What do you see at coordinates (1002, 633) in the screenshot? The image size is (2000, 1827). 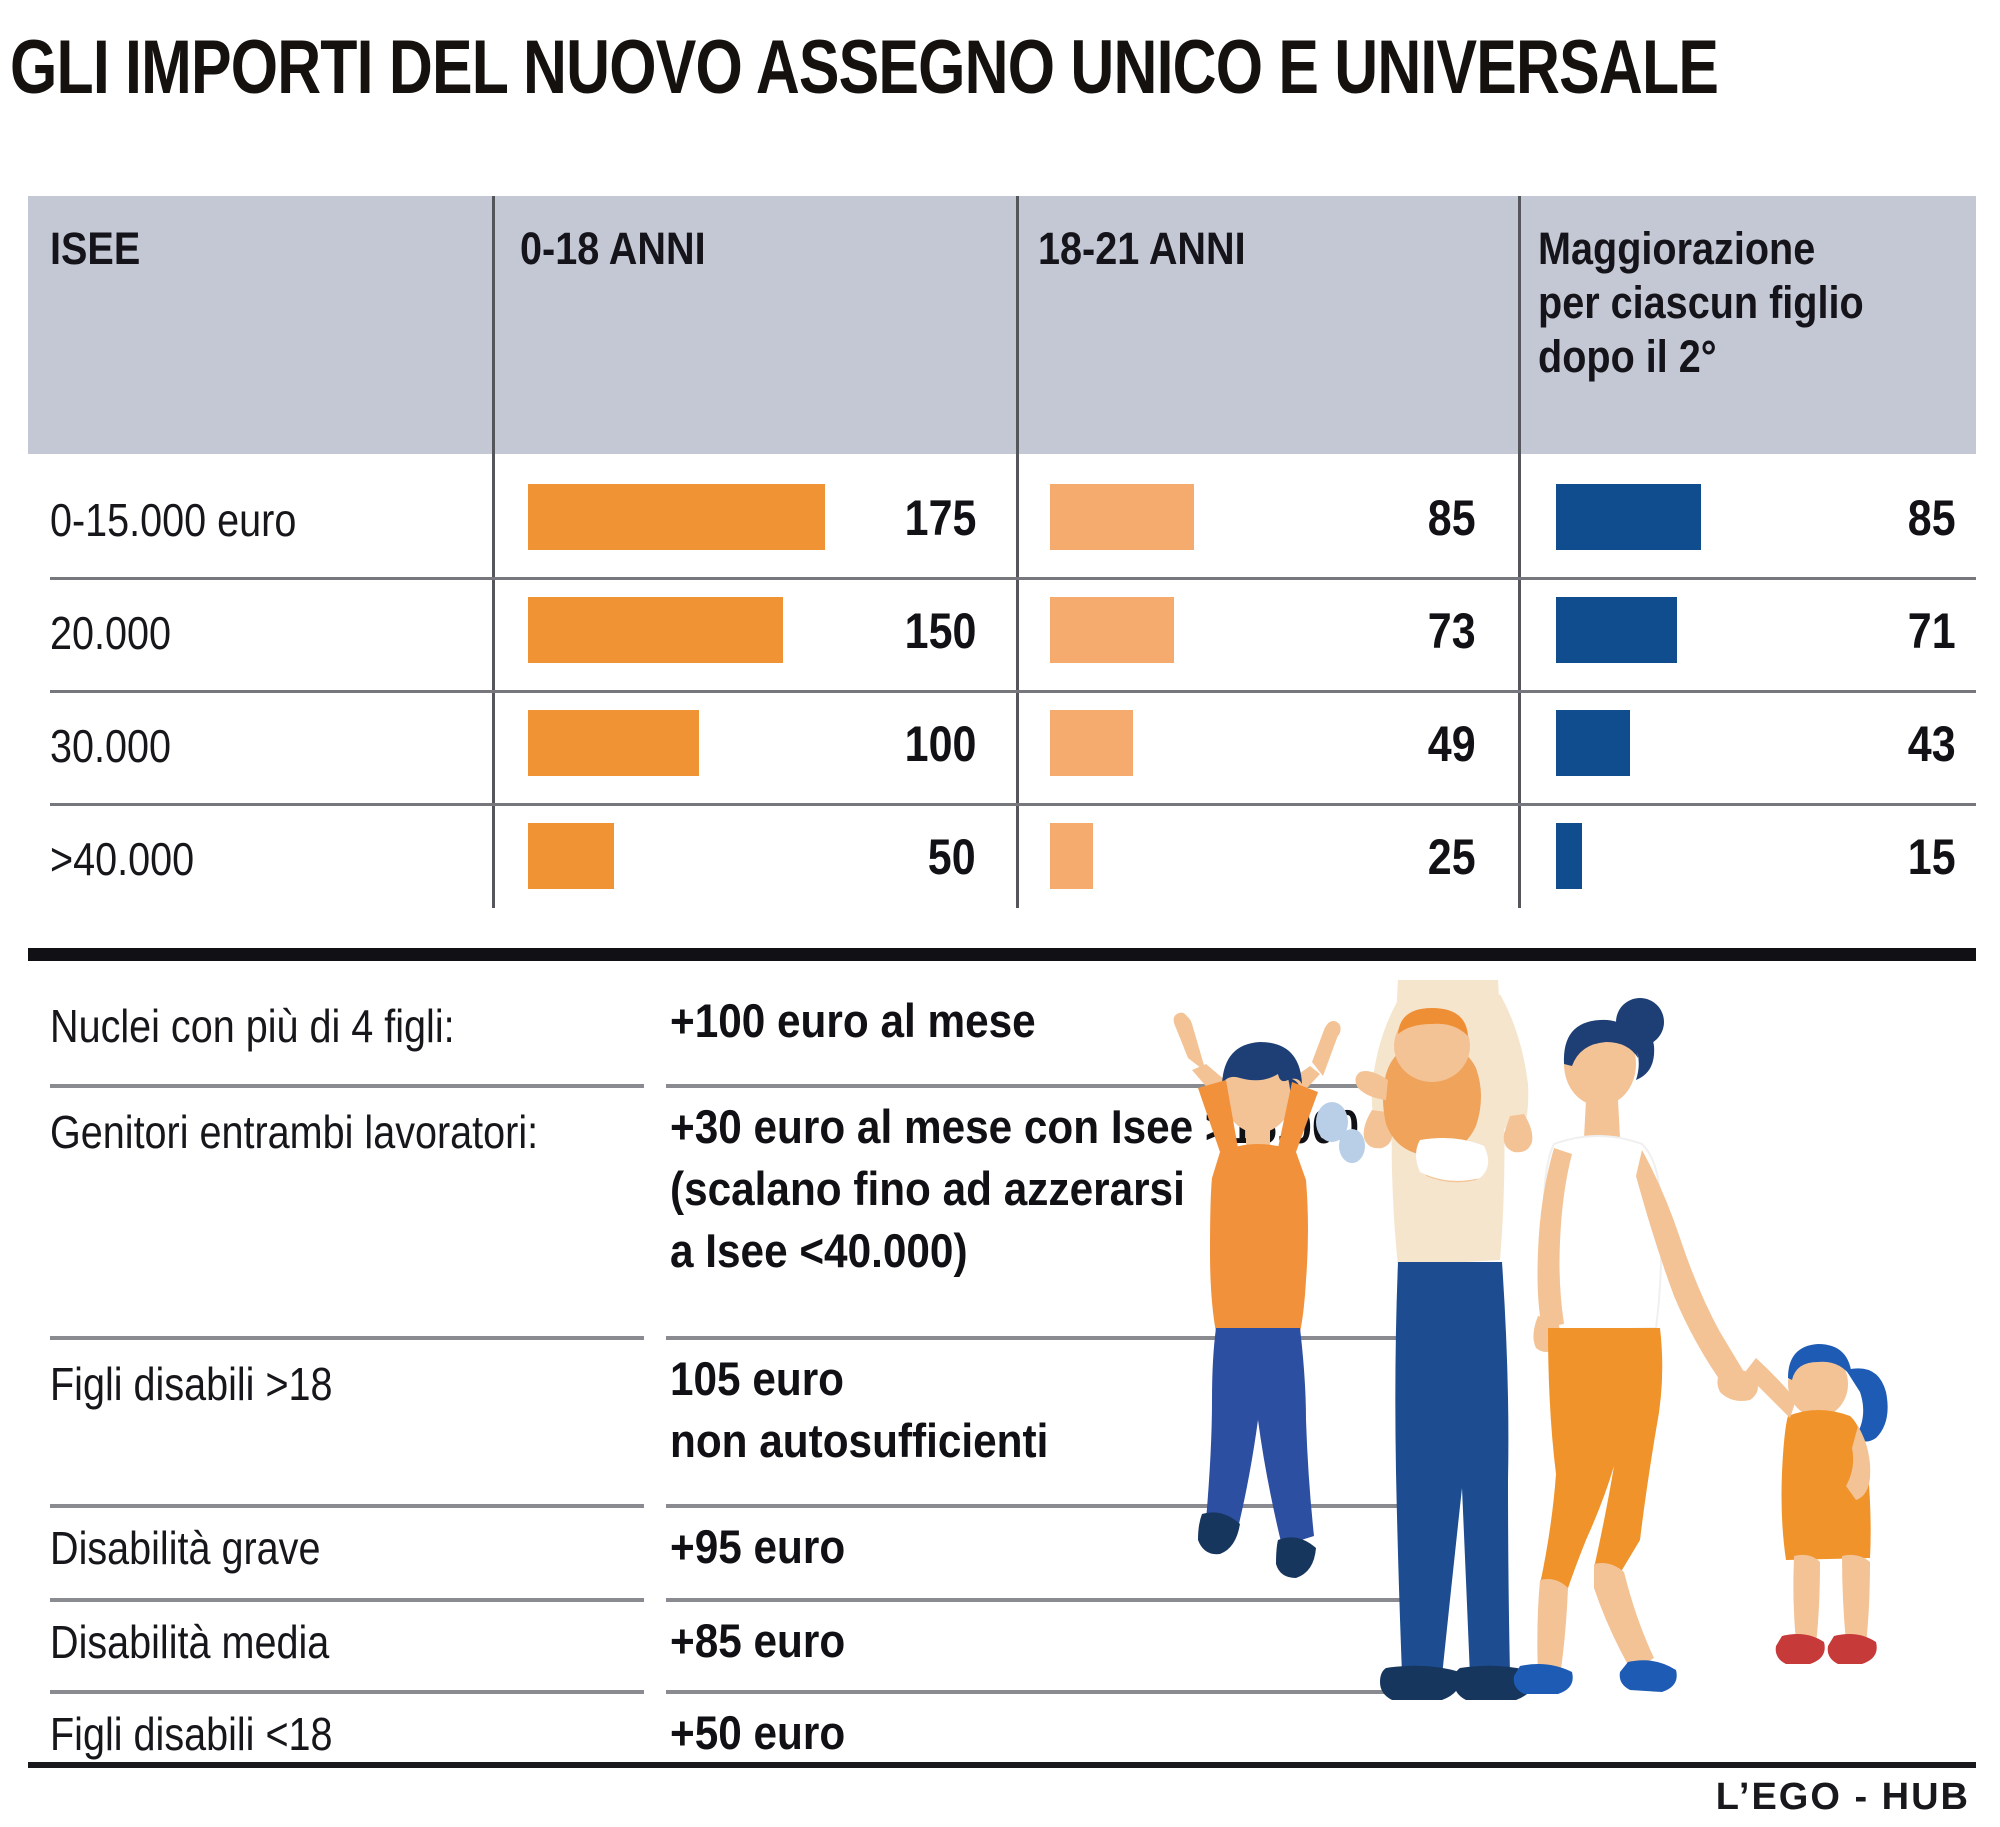 I see `table-row: 20.000 150 73 71` at bounding box center [1002, 633].